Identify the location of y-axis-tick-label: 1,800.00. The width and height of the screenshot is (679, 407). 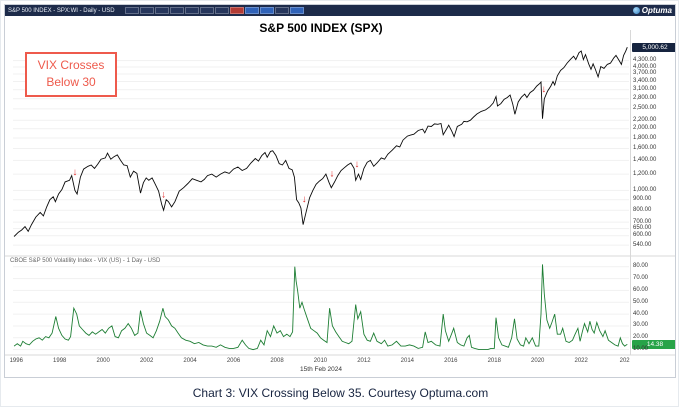
(645, 137).